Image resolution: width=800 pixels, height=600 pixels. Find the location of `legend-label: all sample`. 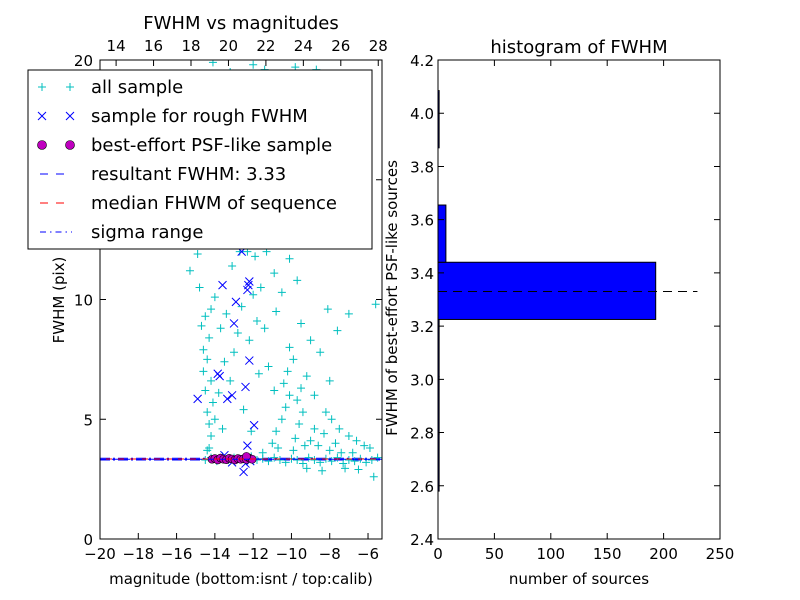

legend-label: all sample is located at coordinates (137, 87).